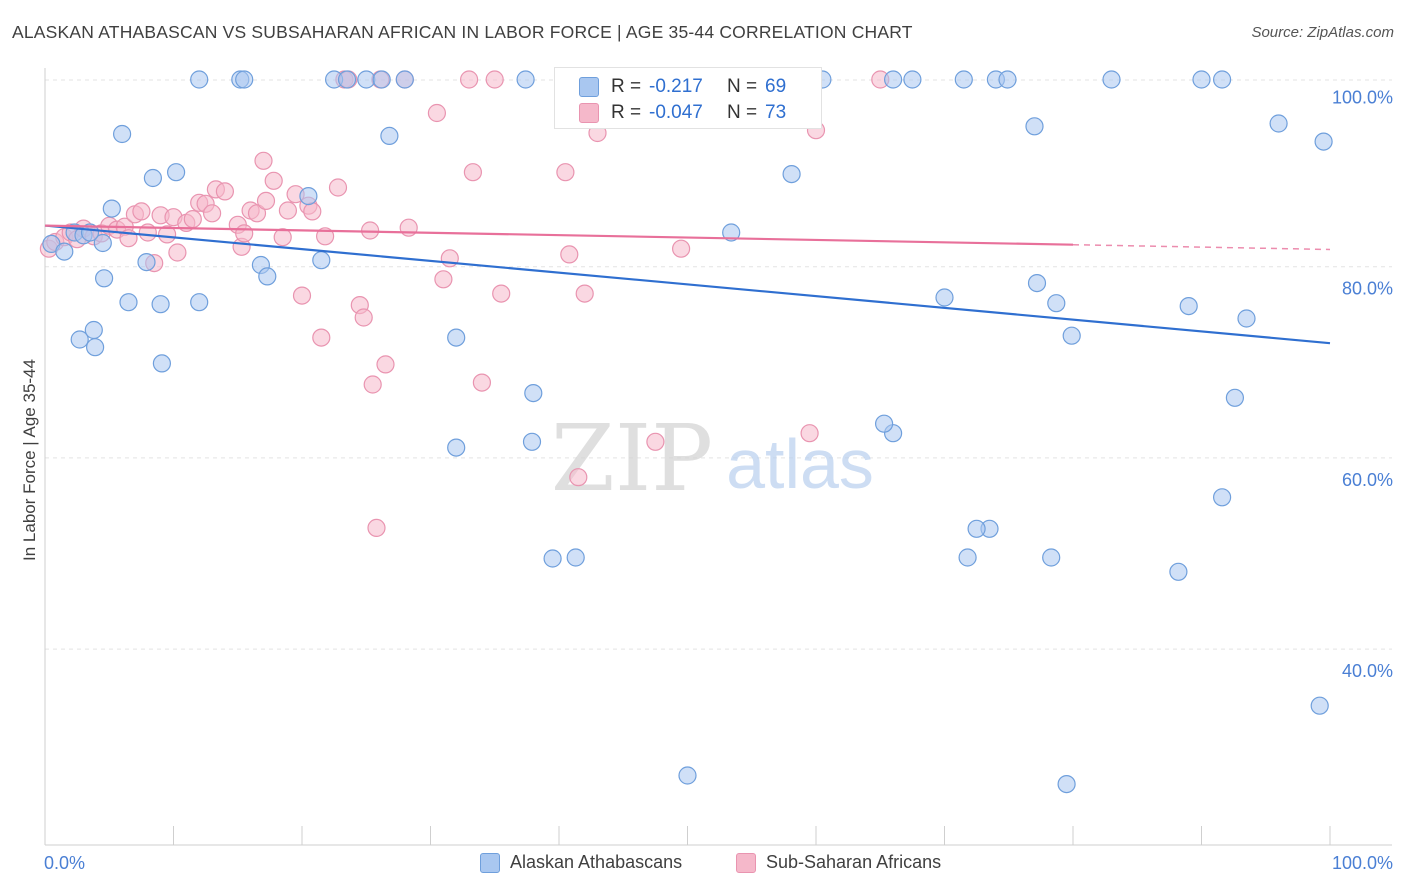  What do you see at coordinates (632, 458) in the screenshot?
I see `watermark-zip: ZIP` at bounding box center [632, 458].